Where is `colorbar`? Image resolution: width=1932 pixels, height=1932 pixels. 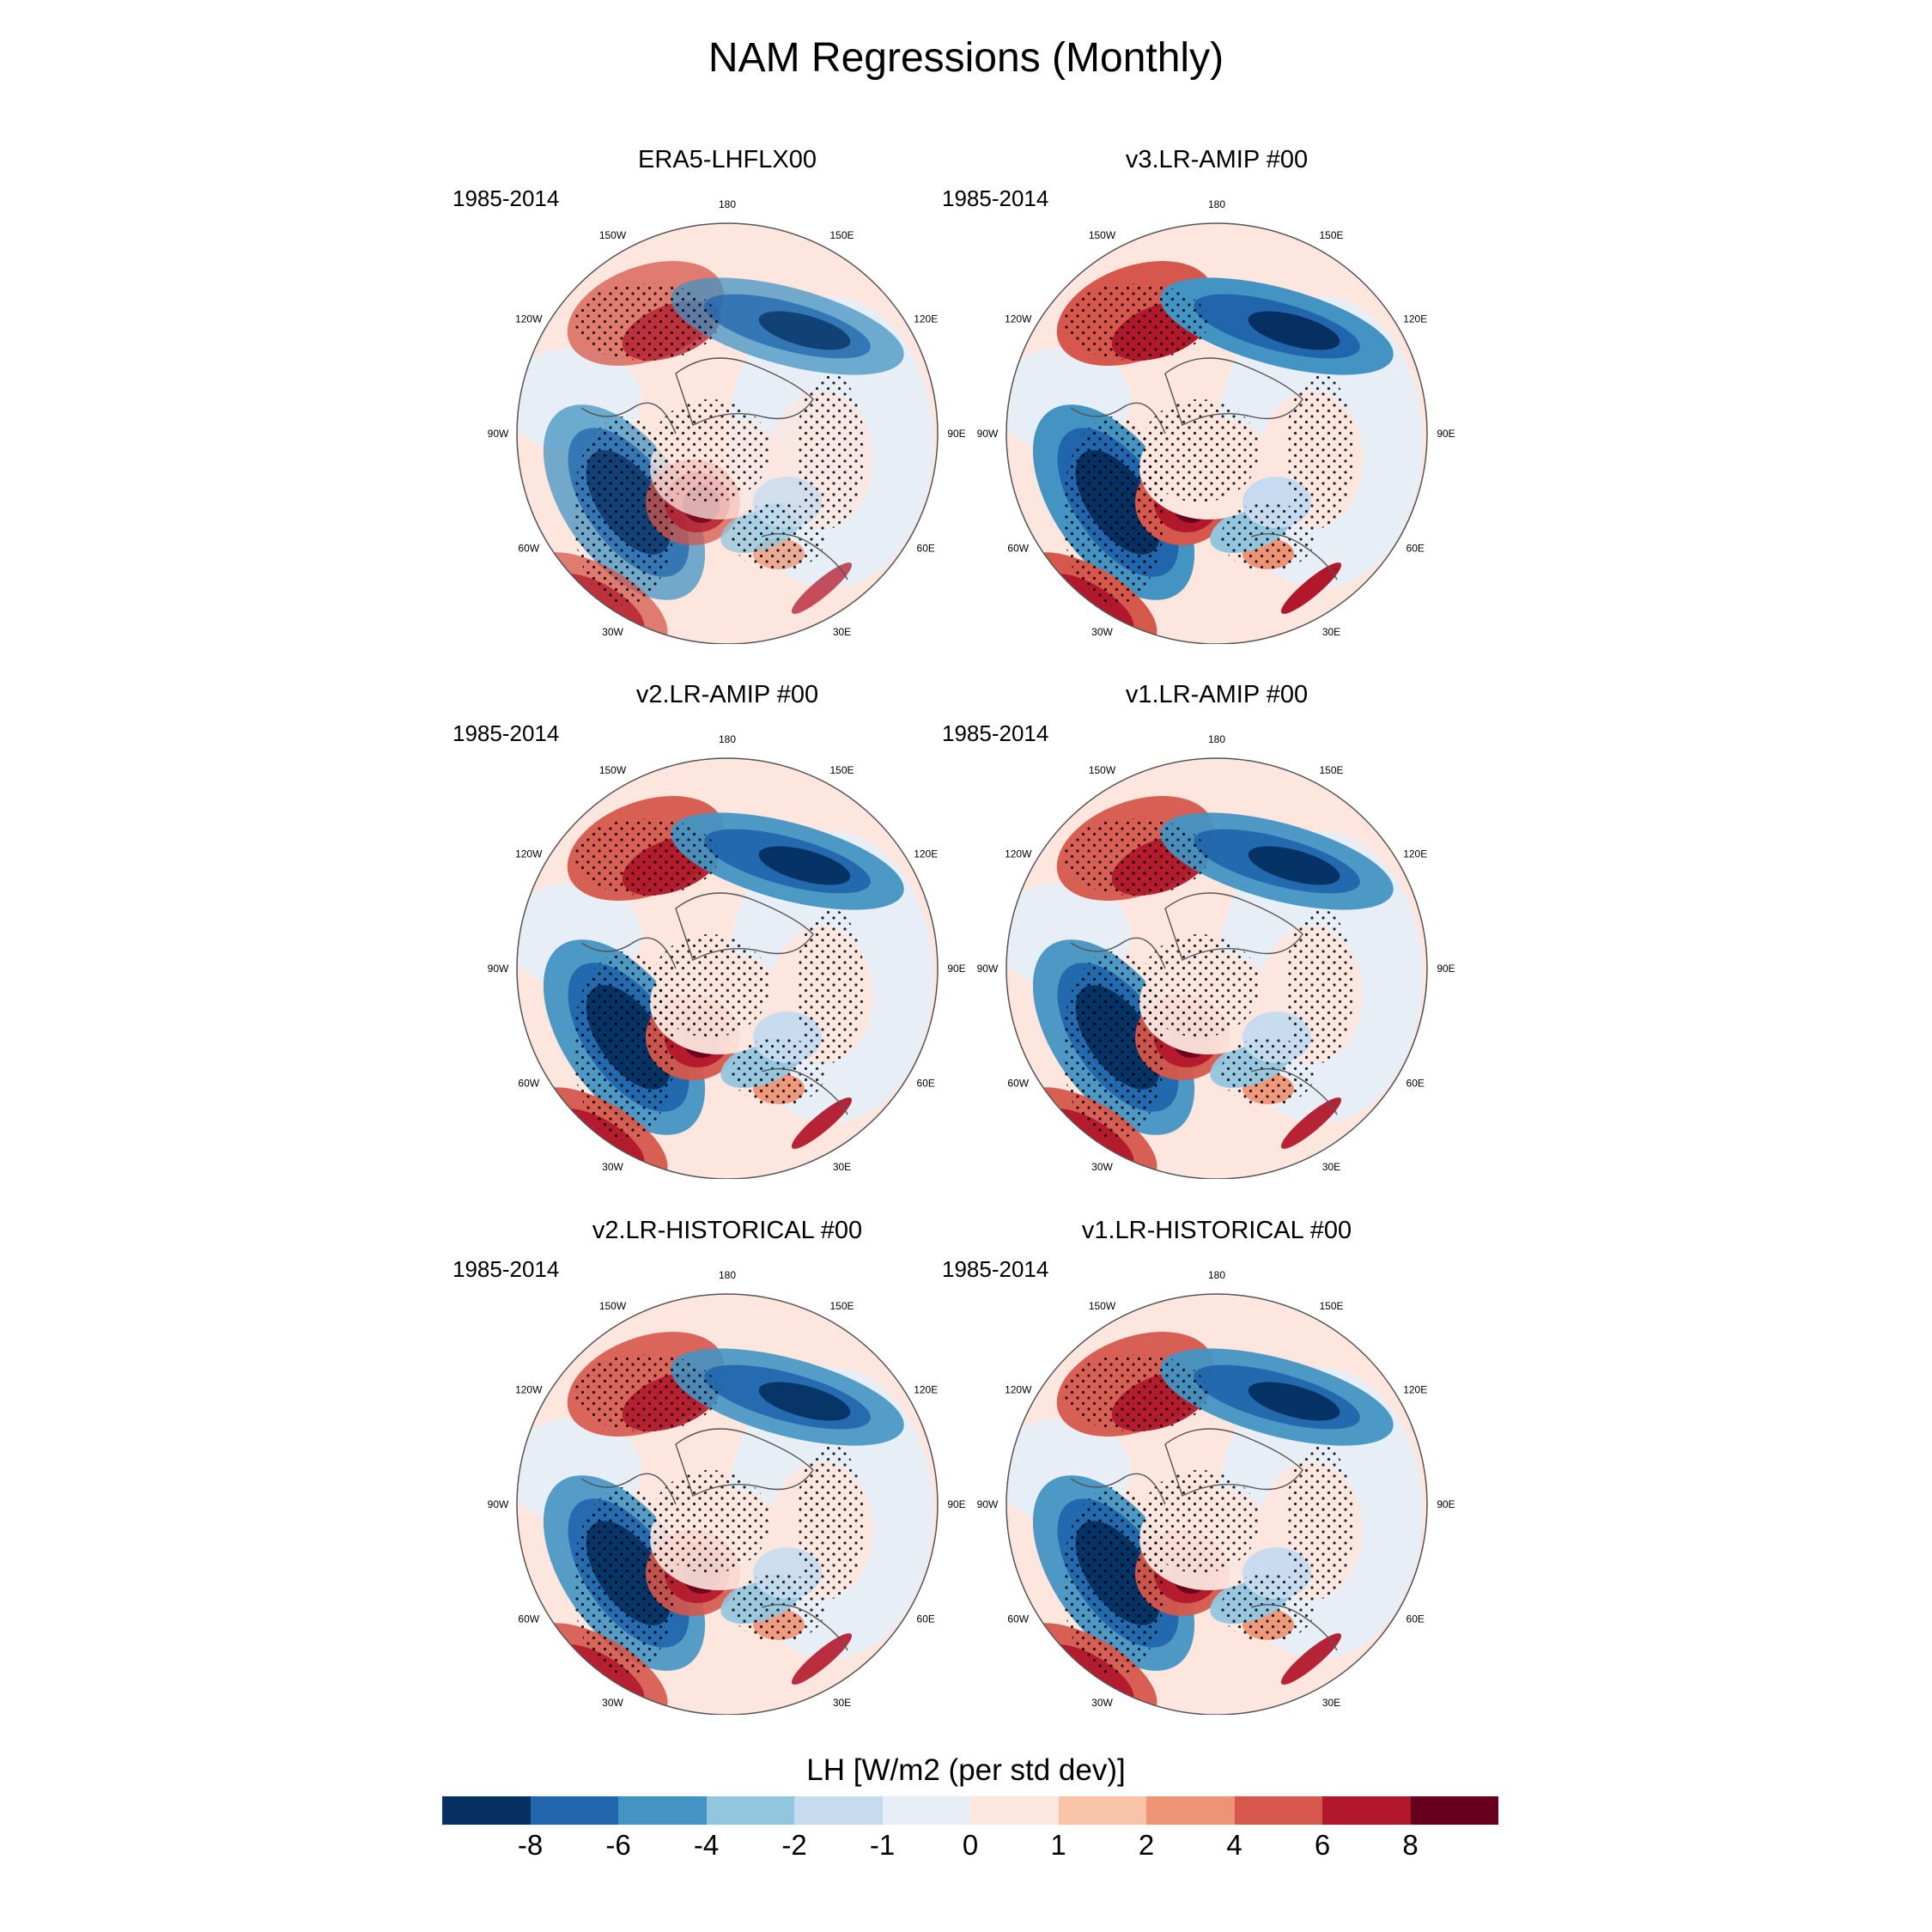 colorbar is located at coordinates (970, 1811).